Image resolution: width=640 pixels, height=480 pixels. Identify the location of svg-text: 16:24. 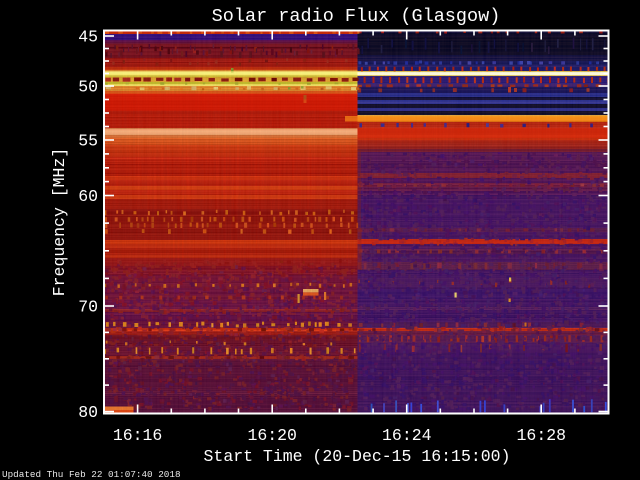
(407, 435).